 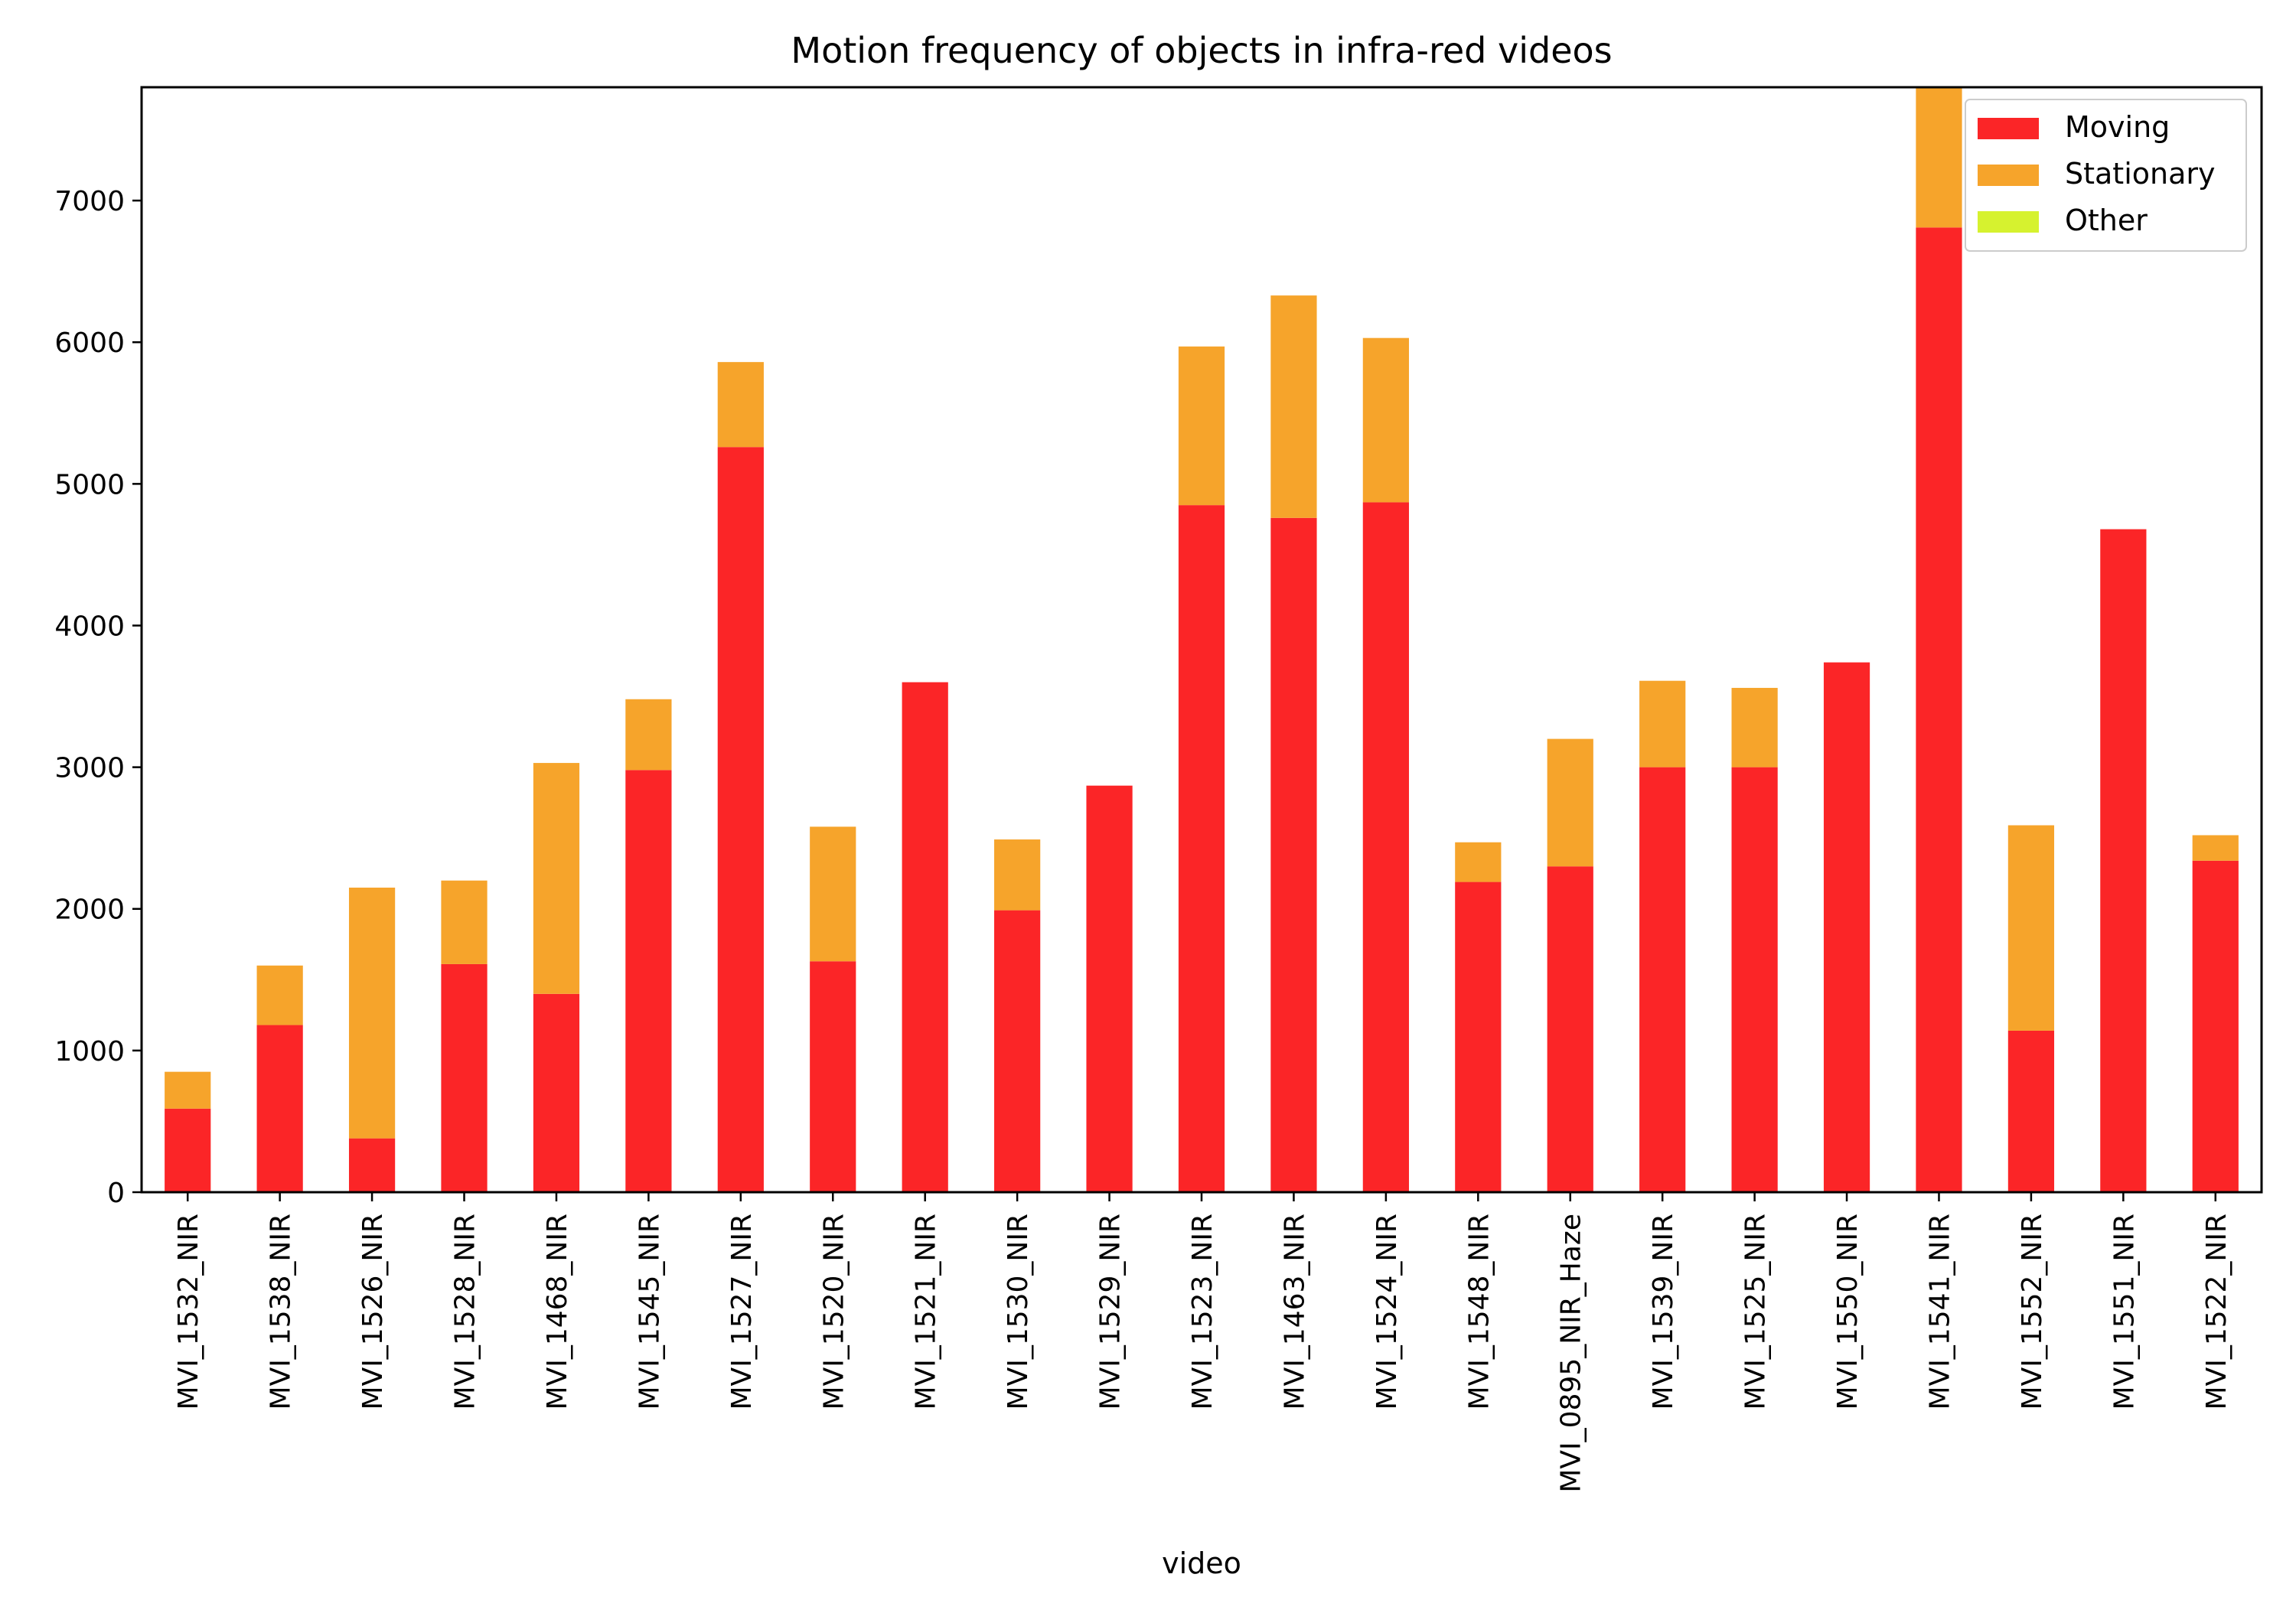 What do you see at coordinates (116, 1194) in the screenshot?
I see `y-tick-label: 0` at bounding box center [116, 1194].